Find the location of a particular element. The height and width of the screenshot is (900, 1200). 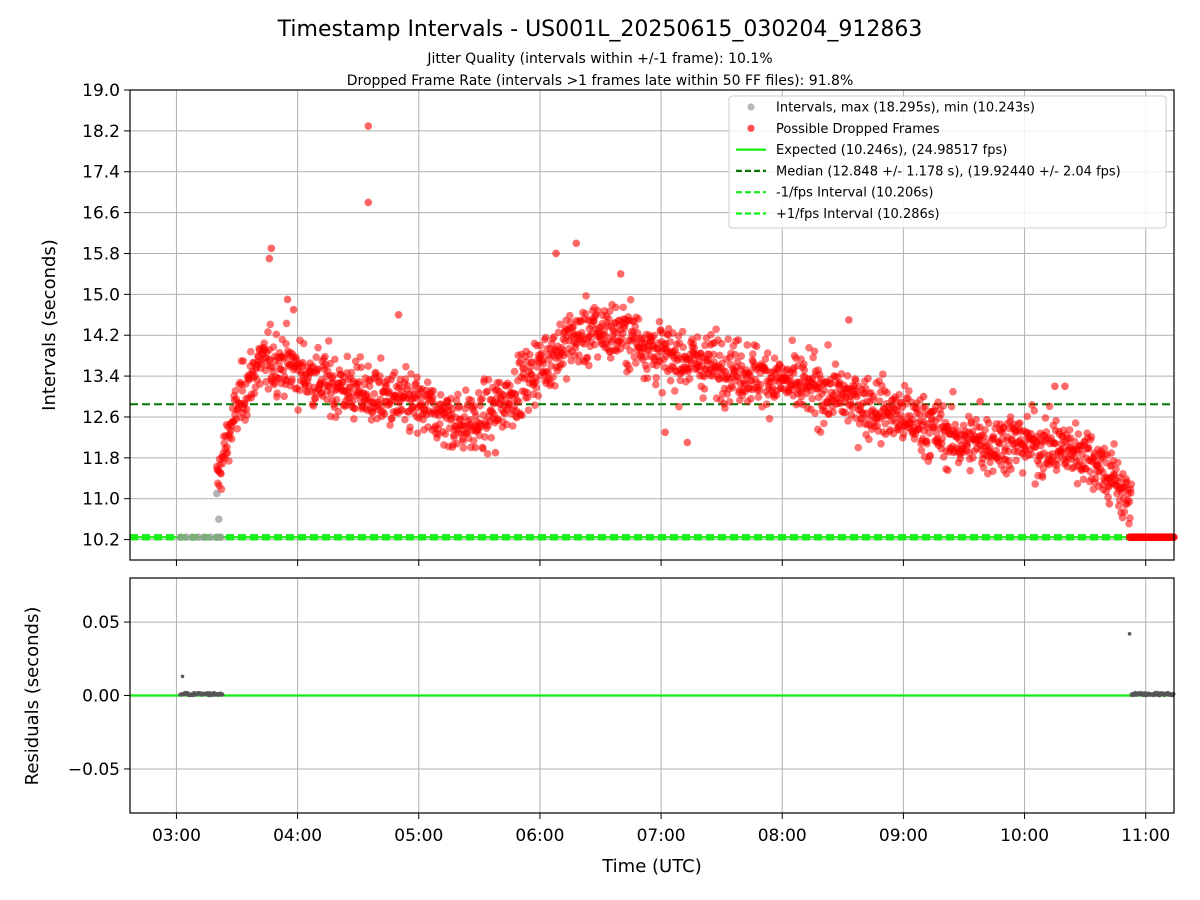

residuals-x-tick-label: 09:00 is located at coordinates (903, 836).